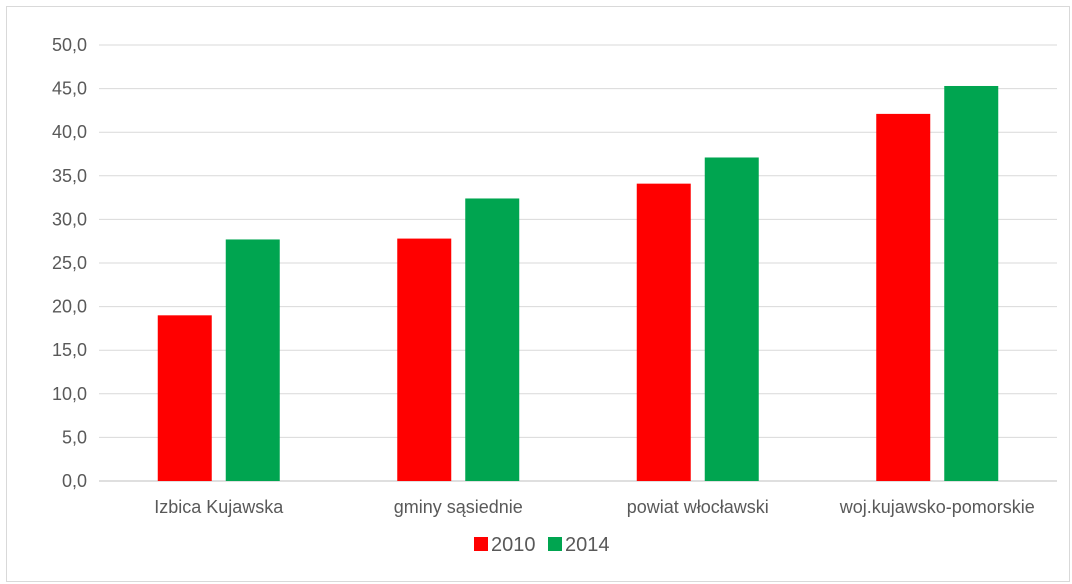 The height and width of the screenshot is (584, 1072). Describe the element at coordinates (513, 545) in the screenshot. I see `legend-label-2010: 2010` at that location.